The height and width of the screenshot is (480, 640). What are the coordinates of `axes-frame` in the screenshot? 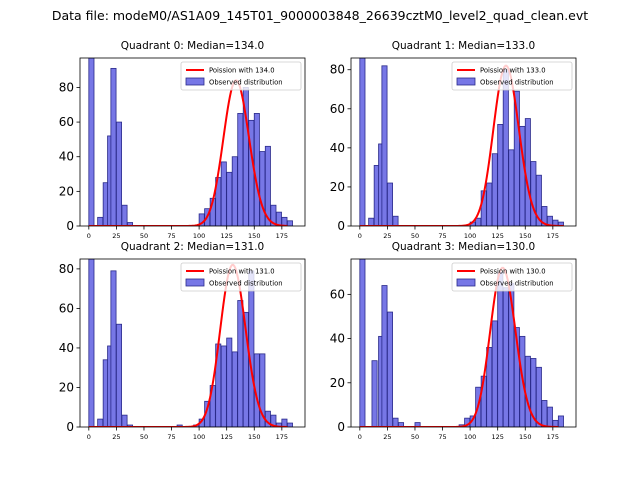 It's located at (192, 142).